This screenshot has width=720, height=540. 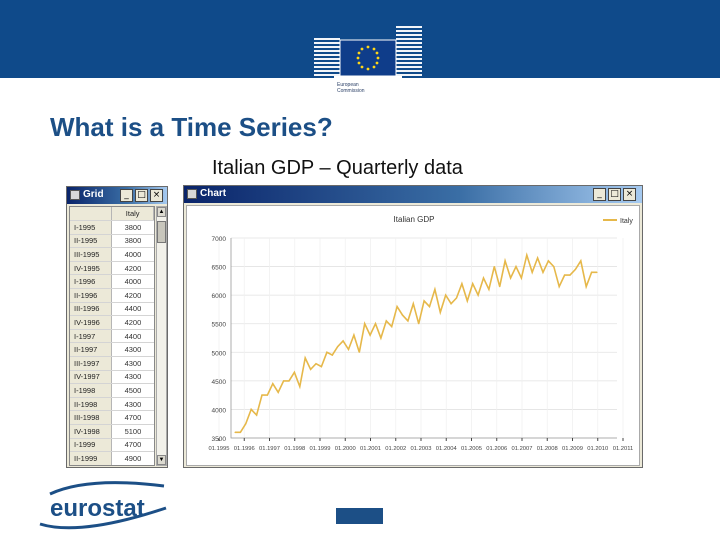 I want to click on grid-window-titlebar: Grid _ □ ×, so click(x=117, y=195).